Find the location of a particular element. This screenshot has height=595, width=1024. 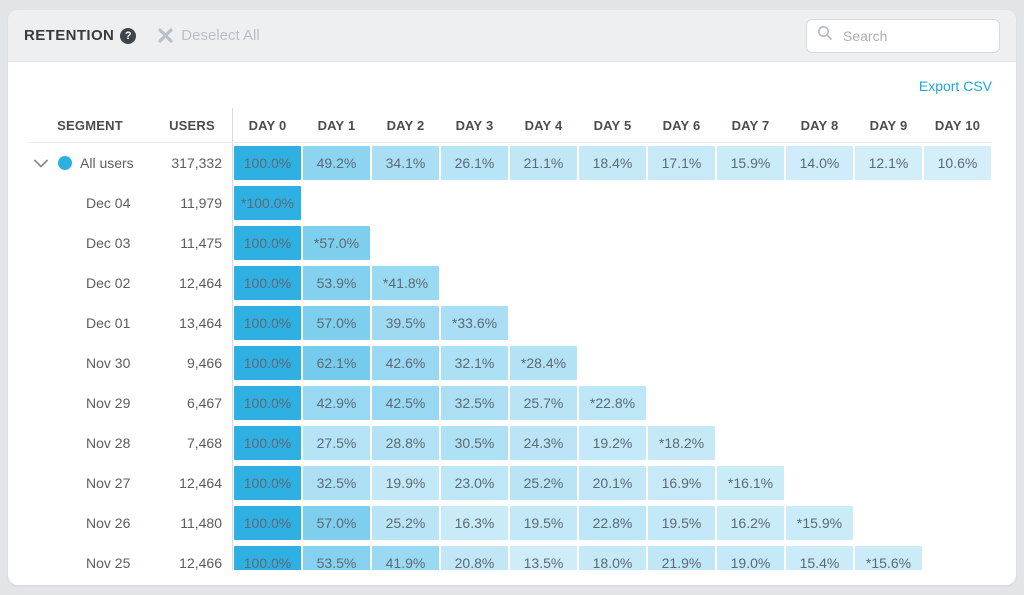

segment-label: Nov 28 is located at coordinates (108, 443).